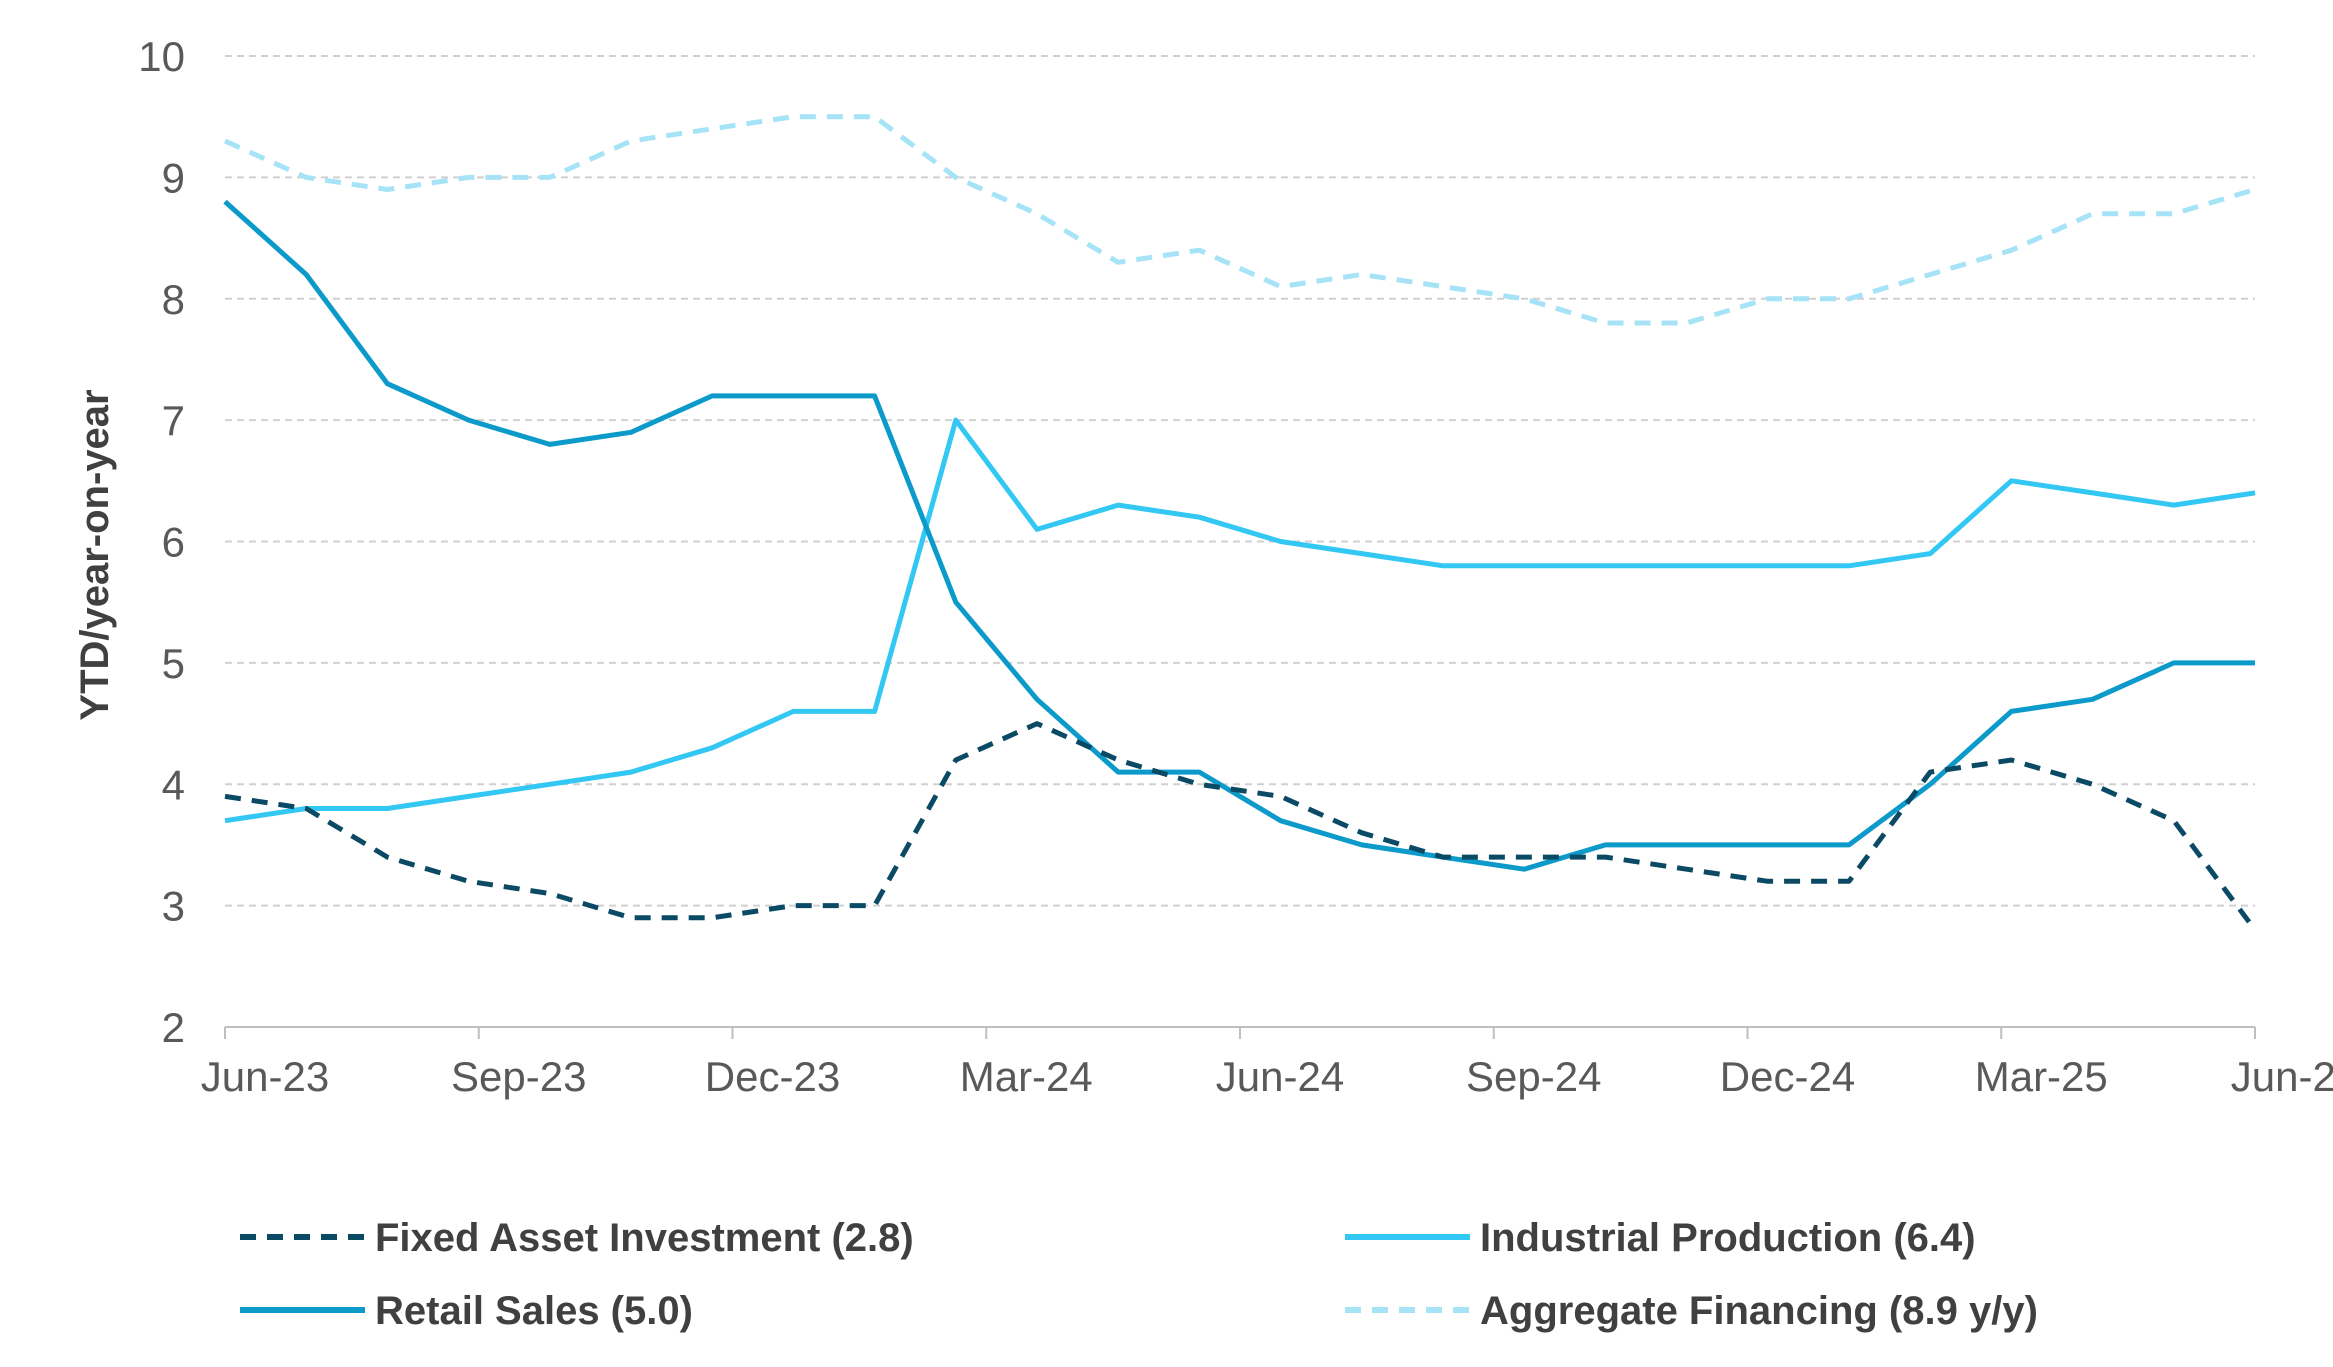 The width and height of the screenshot is (2333, 1367). What do you see at coordinates (173, 177) in the screenshot?
I see `y-tick-label: 9` at bounding box center [173, 177].